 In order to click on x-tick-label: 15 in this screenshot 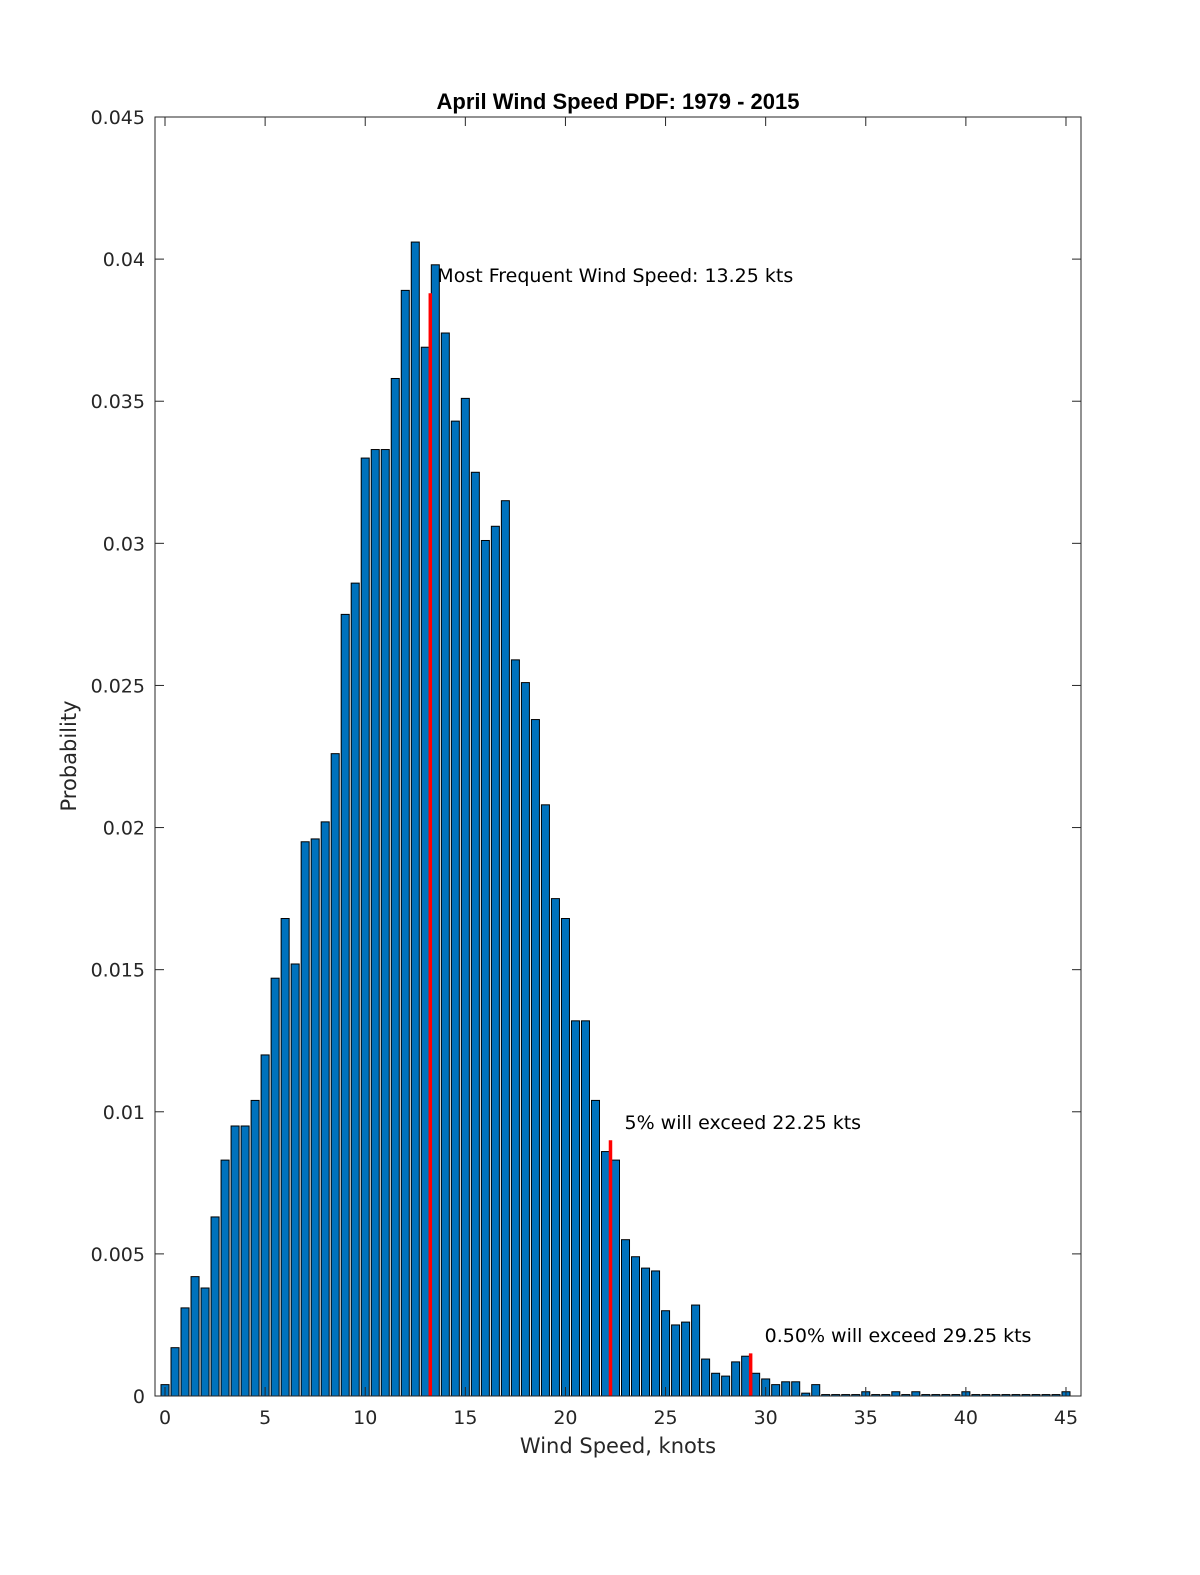, I will do `click(465, 1418)`.